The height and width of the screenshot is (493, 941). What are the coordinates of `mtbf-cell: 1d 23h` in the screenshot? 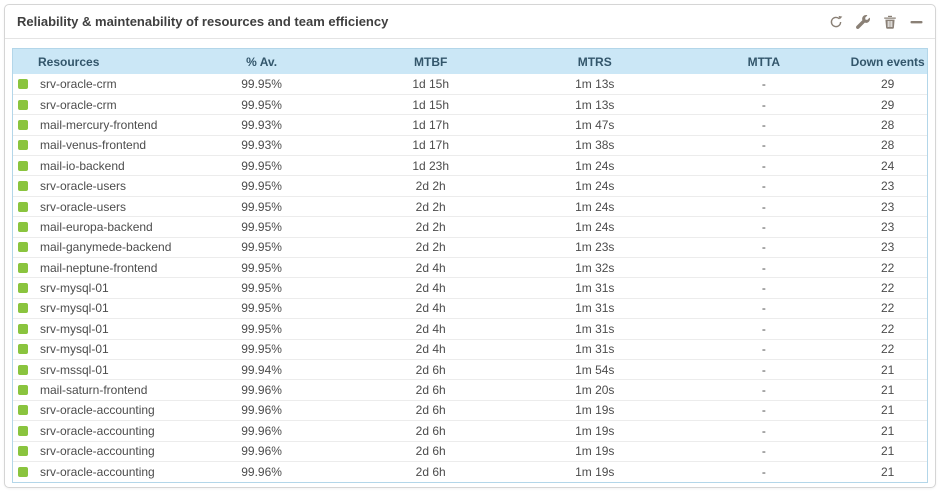 It's located at (431, 165).